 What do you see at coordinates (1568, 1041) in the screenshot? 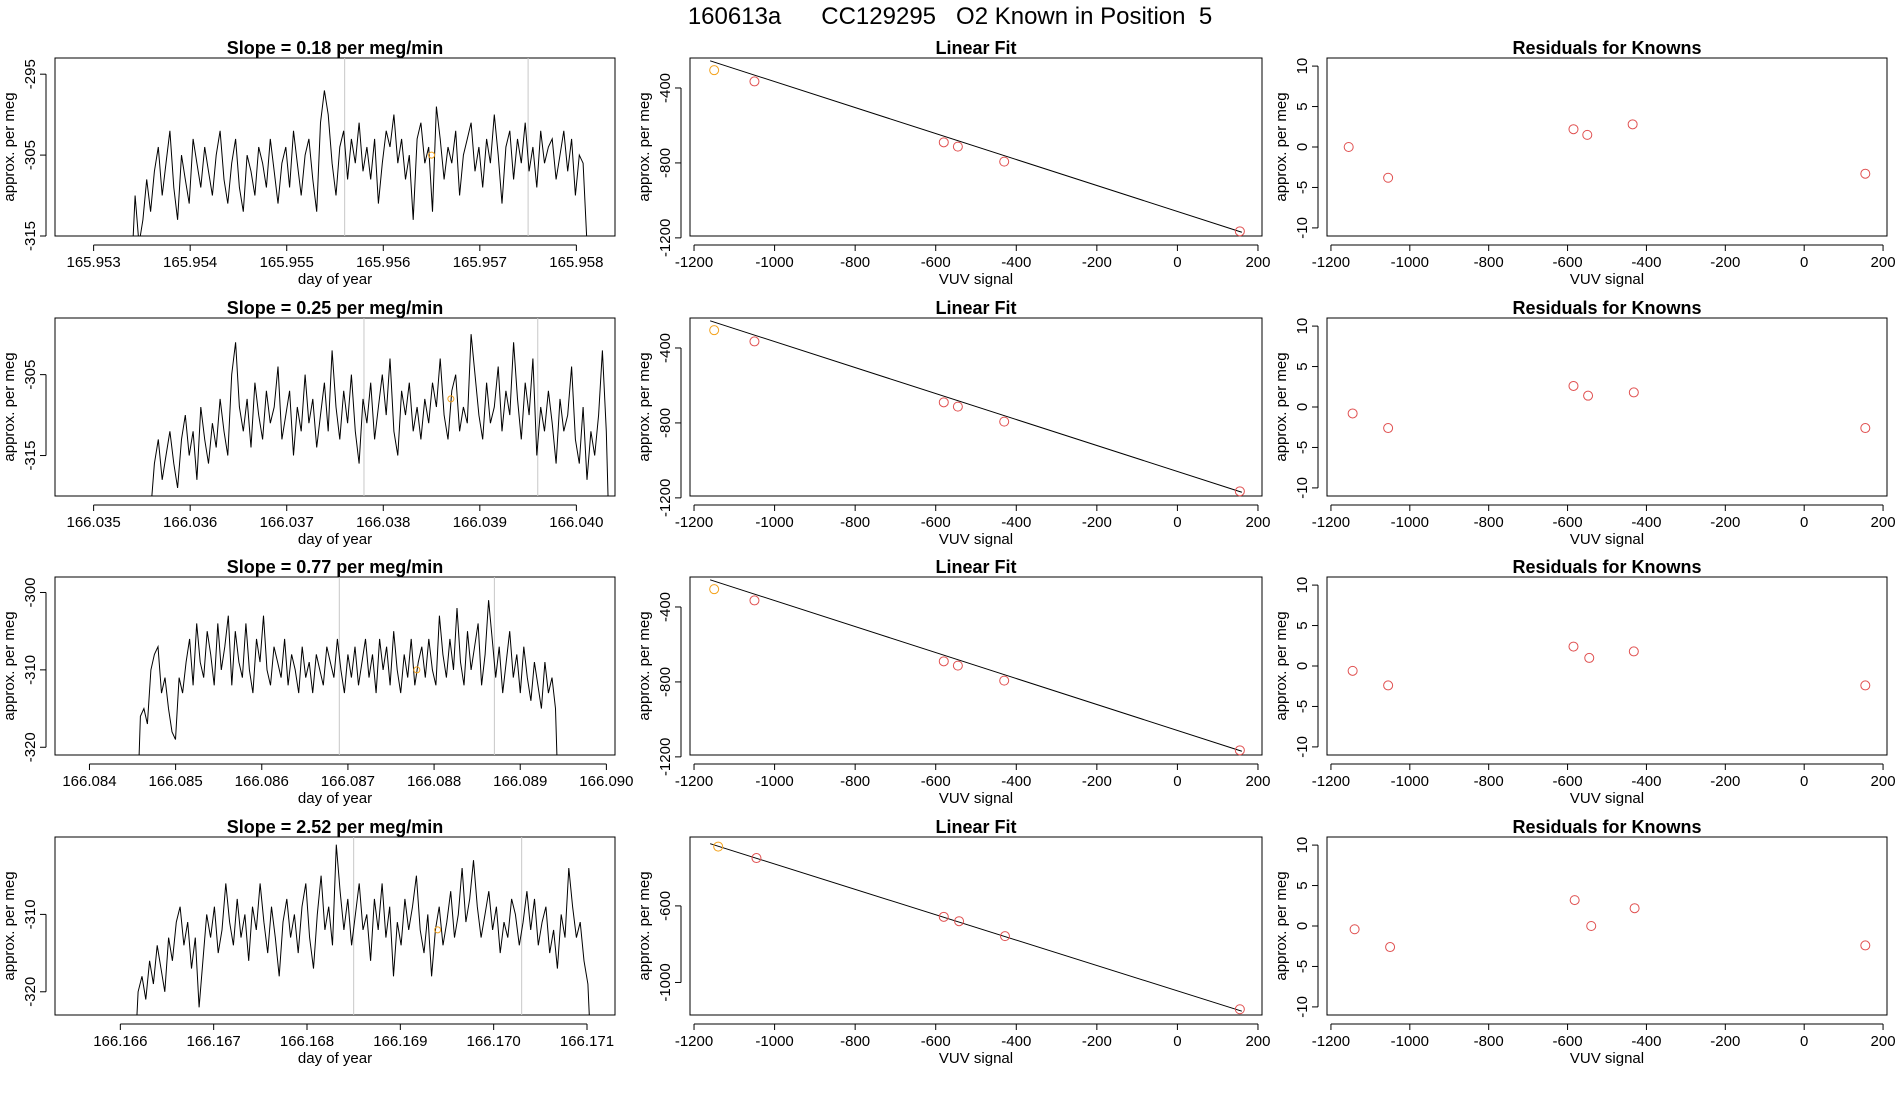
I see `r4-residuals-x-tick-label: -600` at bounding box center [1568, 1041].